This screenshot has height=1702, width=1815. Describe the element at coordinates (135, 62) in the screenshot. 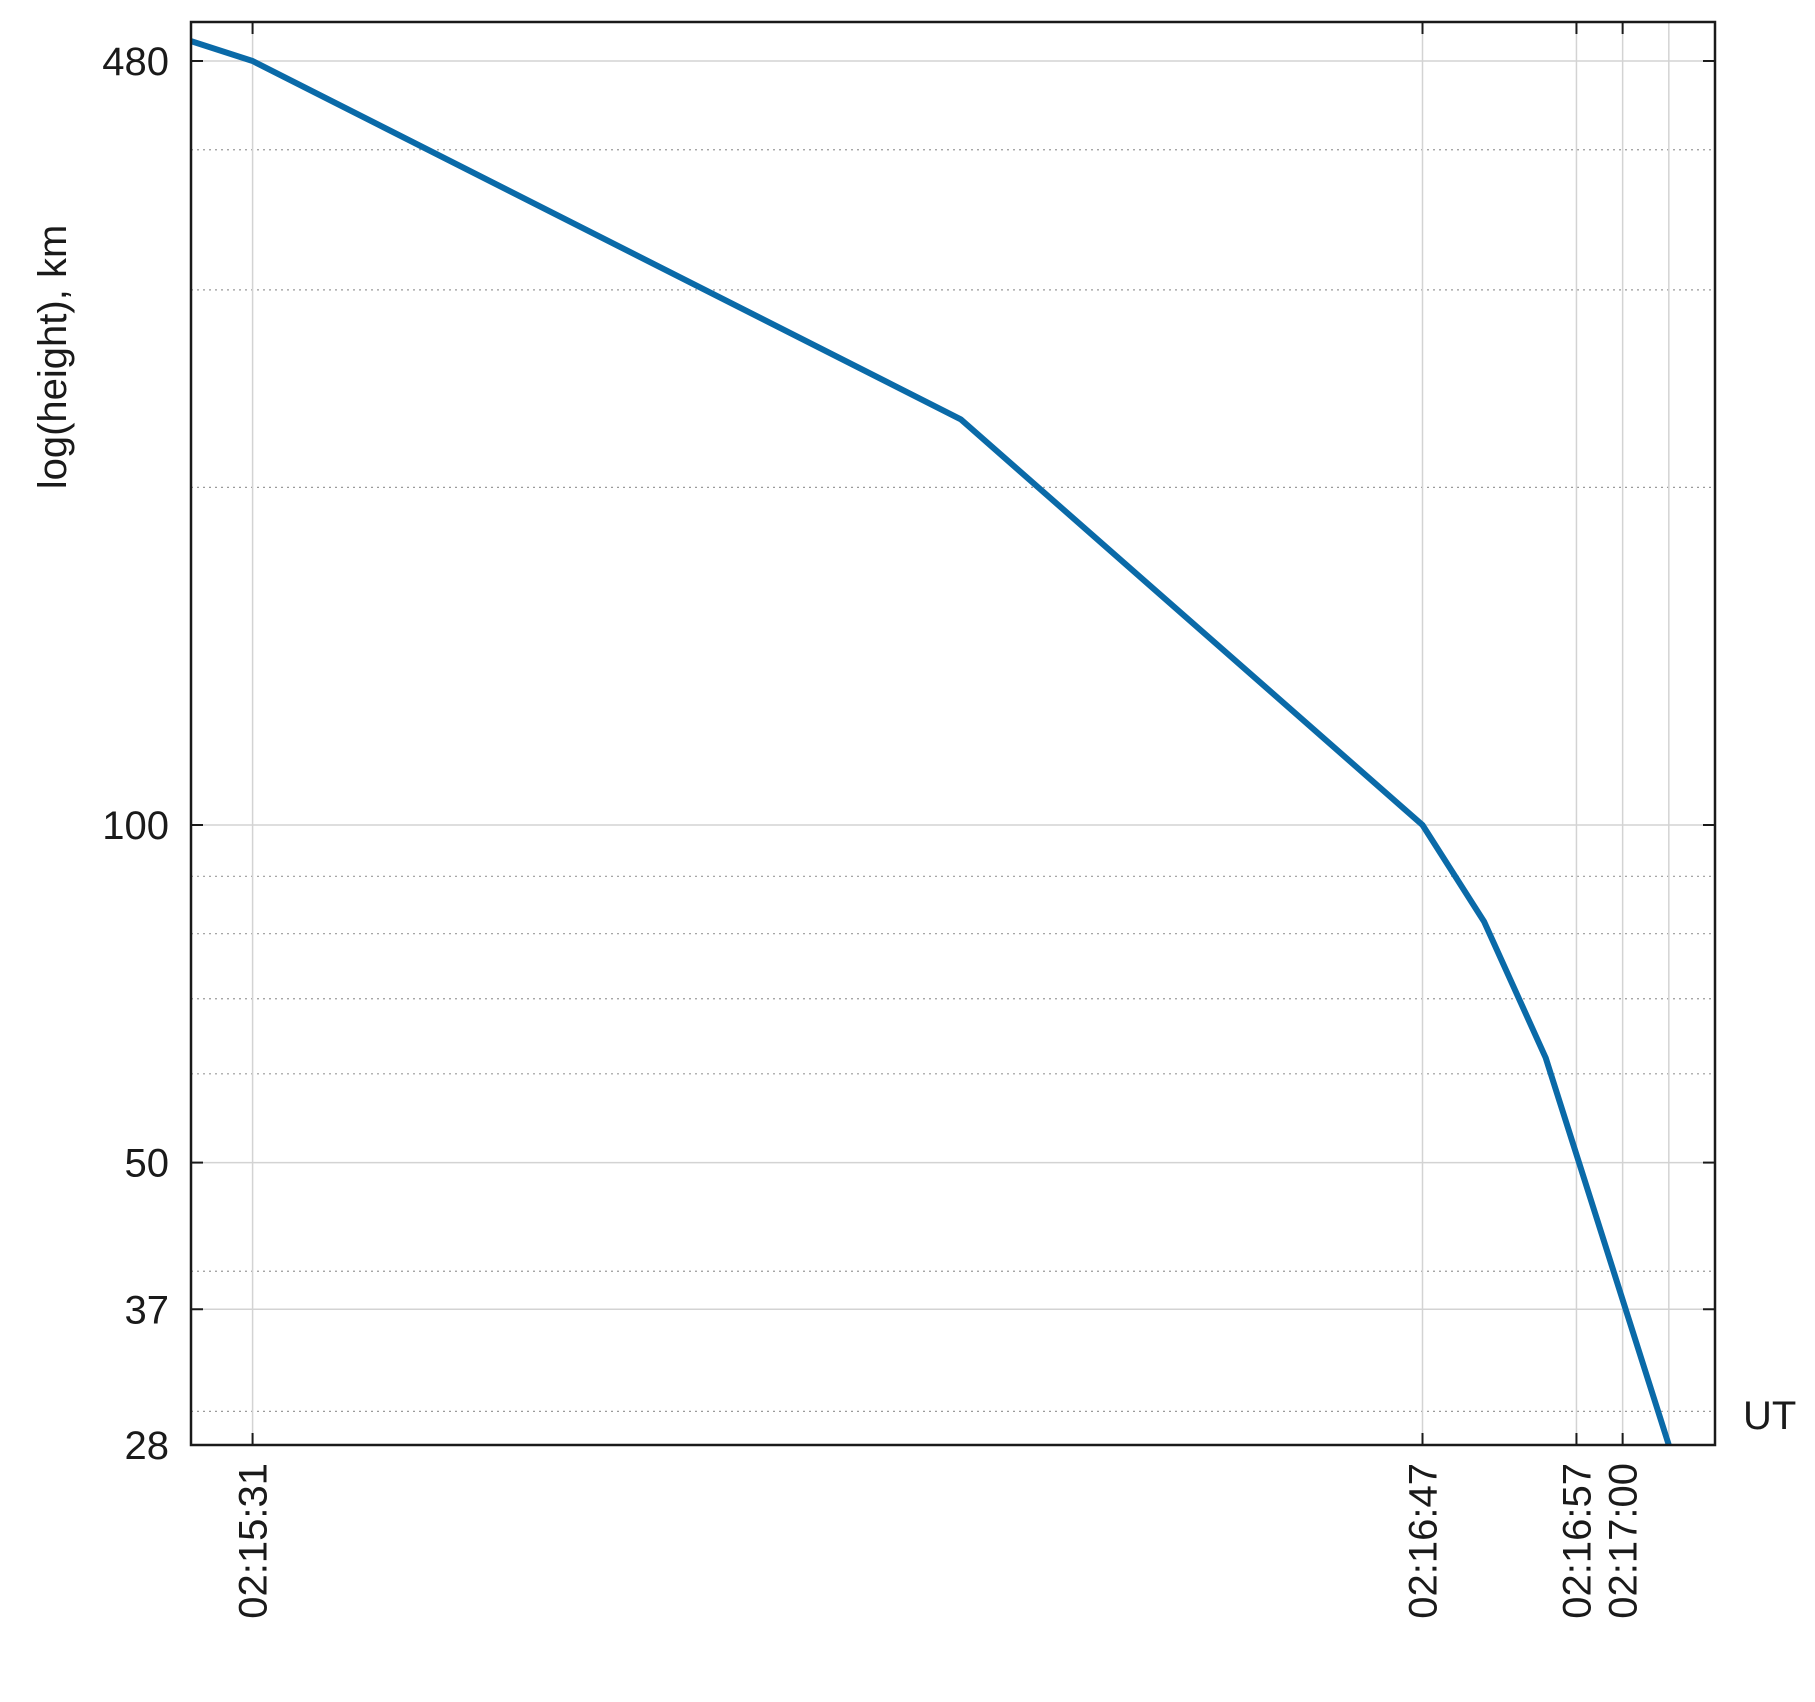

I see `y-tick-label: 480` at that location.